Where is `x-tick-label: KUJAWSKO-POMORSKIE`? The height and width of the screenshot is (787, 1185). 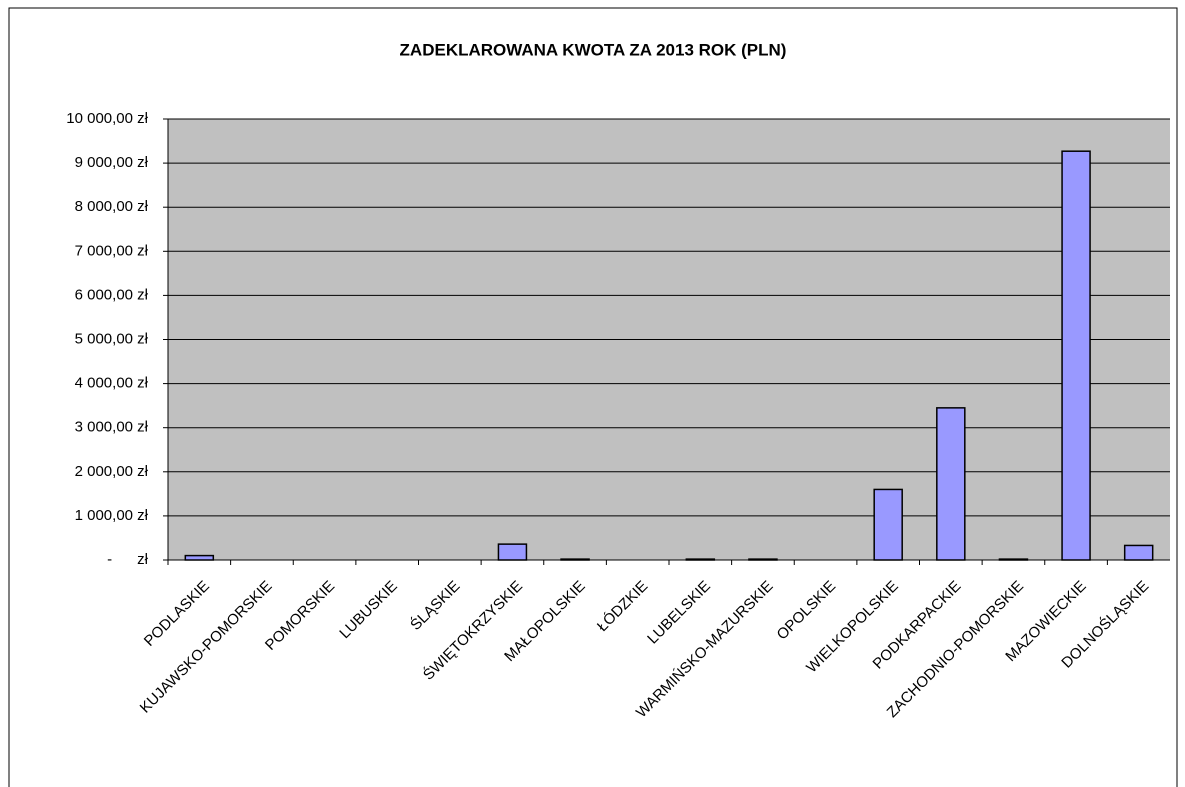
x-tick-label: KUJAWSKO-POMORSKIE is located at coordinates (206, 647).